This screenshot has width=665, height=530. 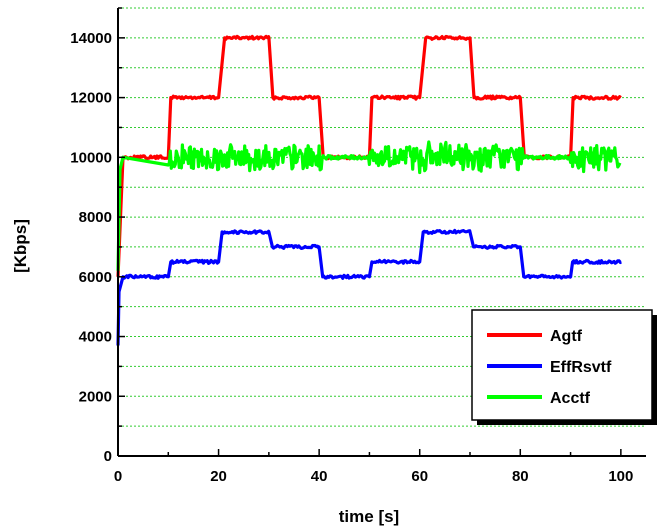 I want to click on x-tick-label: 100, so click(x=620, y=476).